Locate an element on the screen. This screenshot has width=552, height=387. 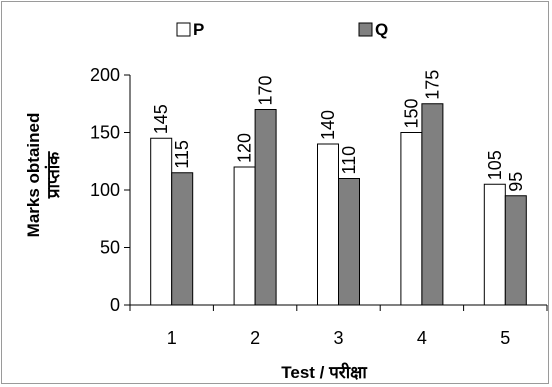
data-label-p: 150 is located at coordinates (411, 113).